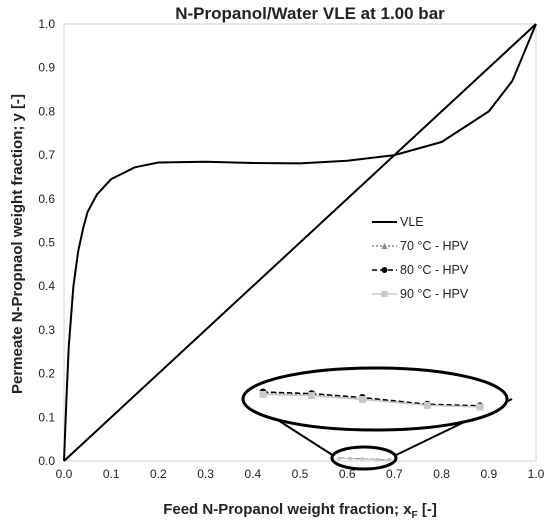  Describe the element at coordinates (46, 374) in the screenshot. I see `y-tick-label: 0.2` at that location.